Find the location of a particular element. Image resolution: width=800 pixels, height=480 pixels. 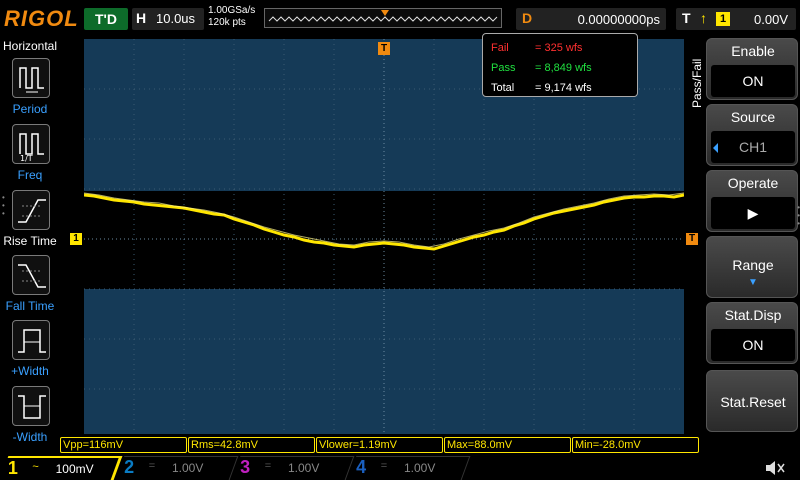

channel-bar: 1 ~ 100mV 2 = 1.00V 3 = 1.00V 4 = 1.00V is located at coordinates (400, 467).